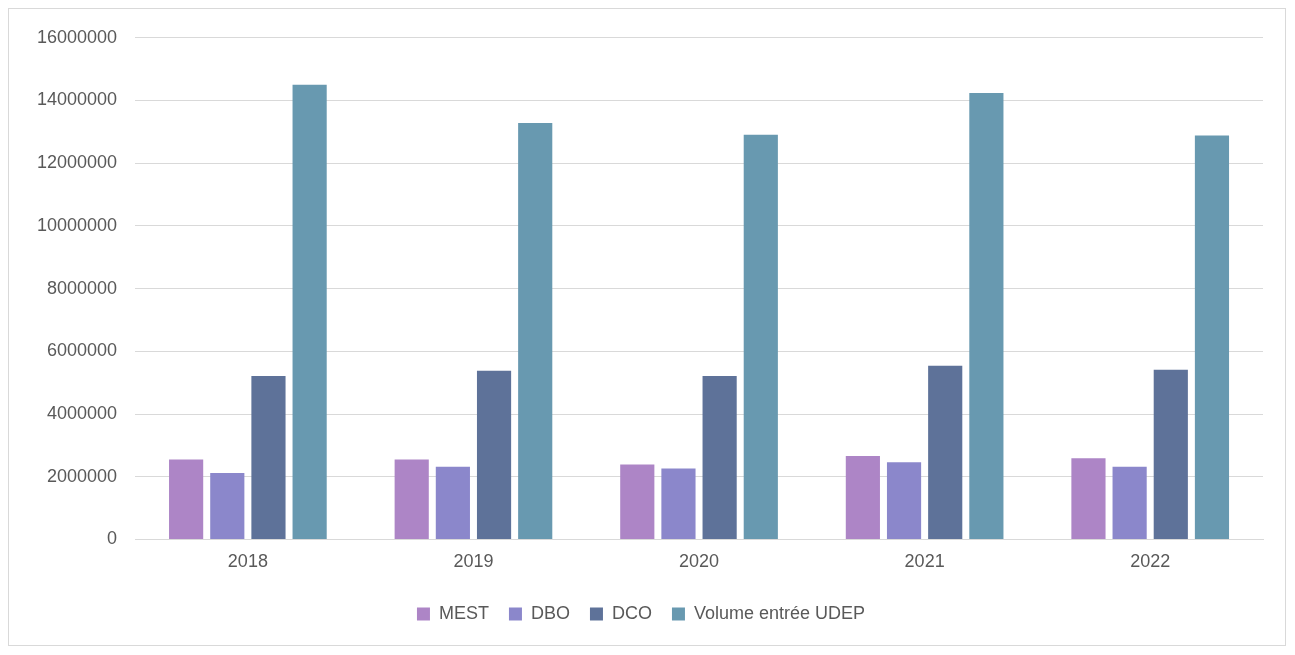 The image size is (1295, 655). I want to click on y-tick-label: 8000000, so click(82, 287).